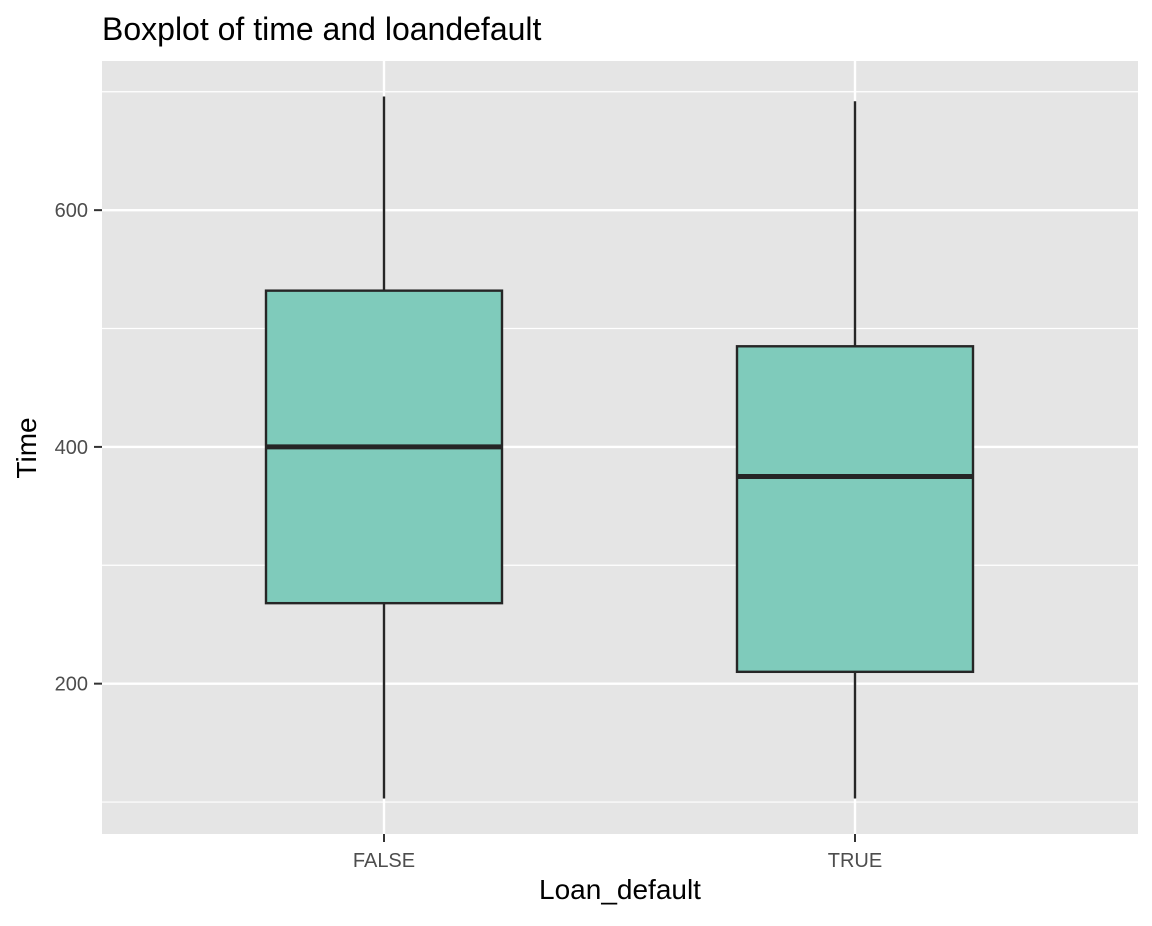 This screenshot has width=1152, height=926. Describe the element at coordinates (620, 889) in the screenshot. I see `x-axis-title: Loan_default` at that location.